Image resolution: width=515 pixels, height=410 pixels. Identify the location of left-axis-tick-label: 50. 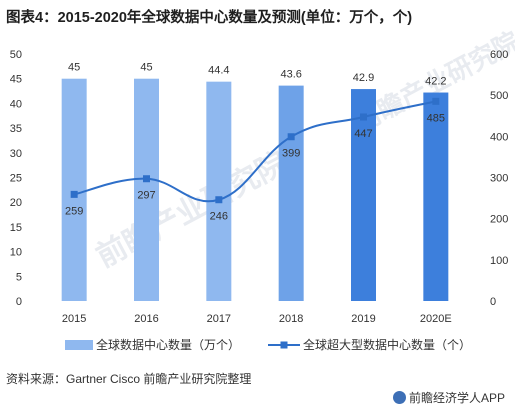
(16, 55).